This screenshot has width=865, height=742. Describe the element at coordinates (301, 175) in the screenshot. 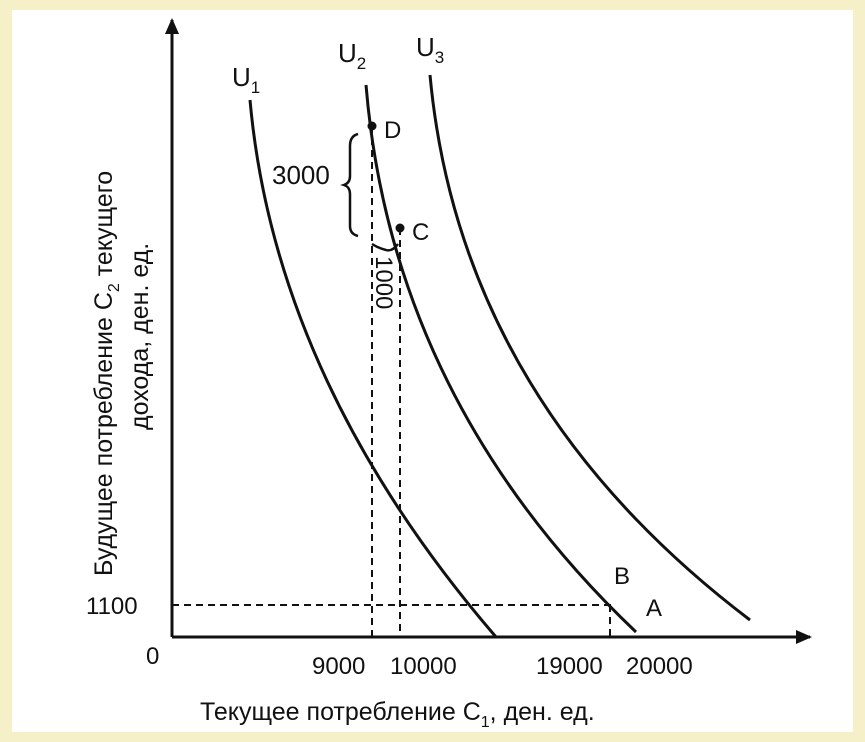

I see `brace-3000-label: 3000` at that location.